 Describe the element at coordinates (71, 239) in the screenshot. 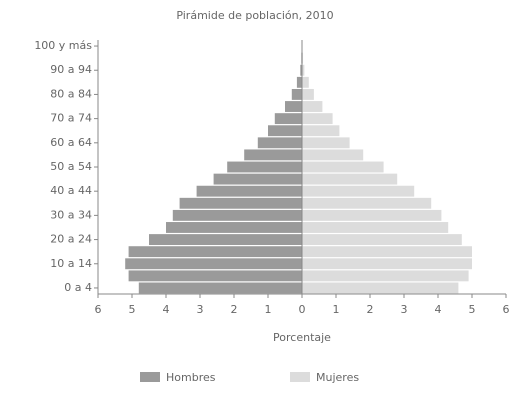

I see `y-tick-label: 20 a 24` at that location.